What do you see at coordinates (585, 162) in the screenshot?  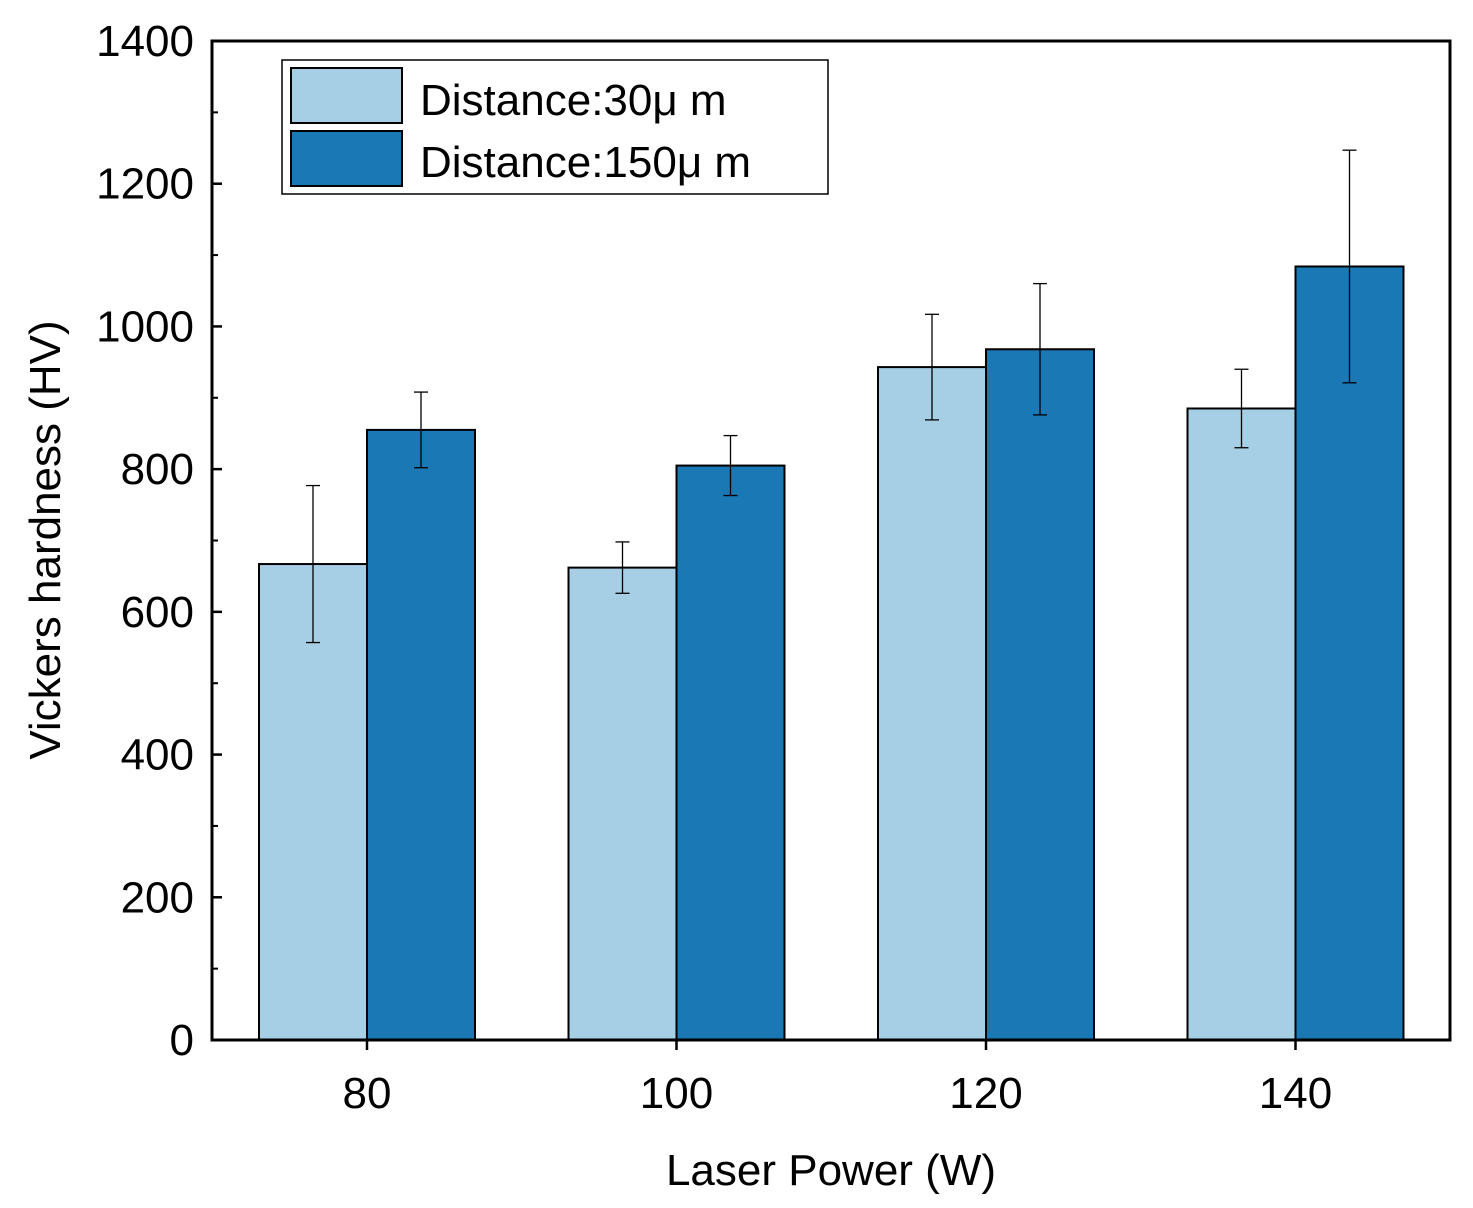 I see `legend-label-150um: Distance:150μ m` at bounding box center [585, 162].